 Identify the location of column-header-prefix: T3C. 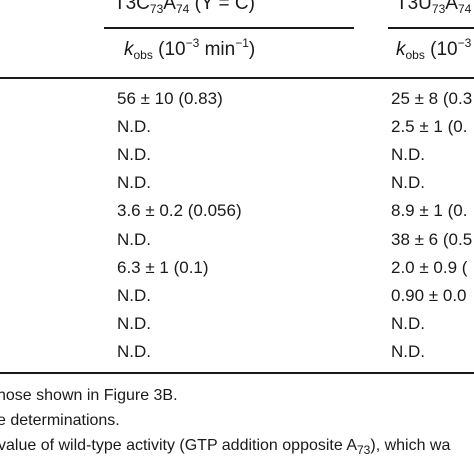
(132, 7).